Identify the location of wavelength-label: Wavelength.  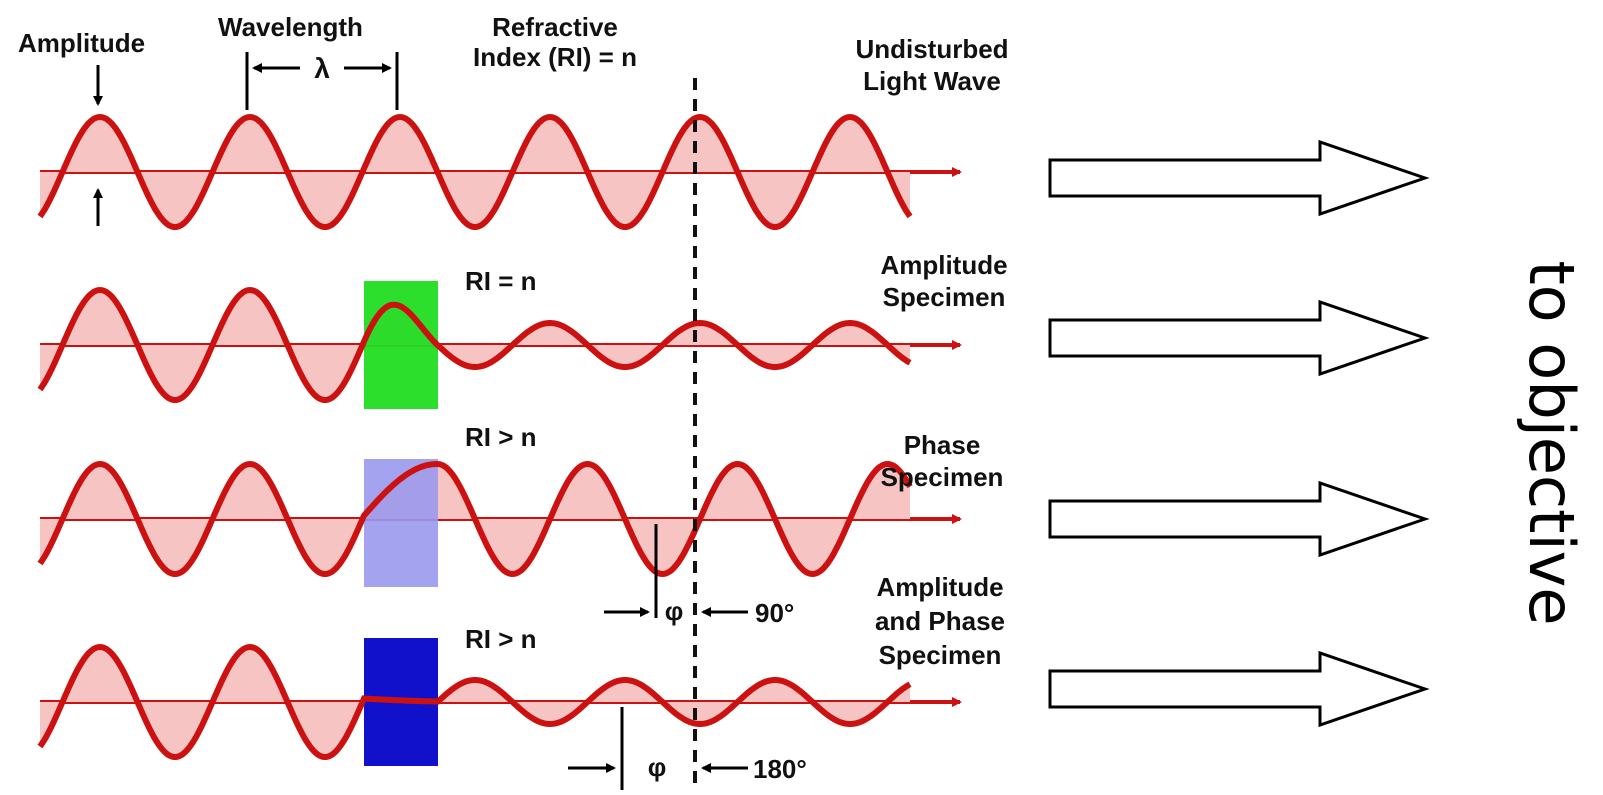
(290, 27).